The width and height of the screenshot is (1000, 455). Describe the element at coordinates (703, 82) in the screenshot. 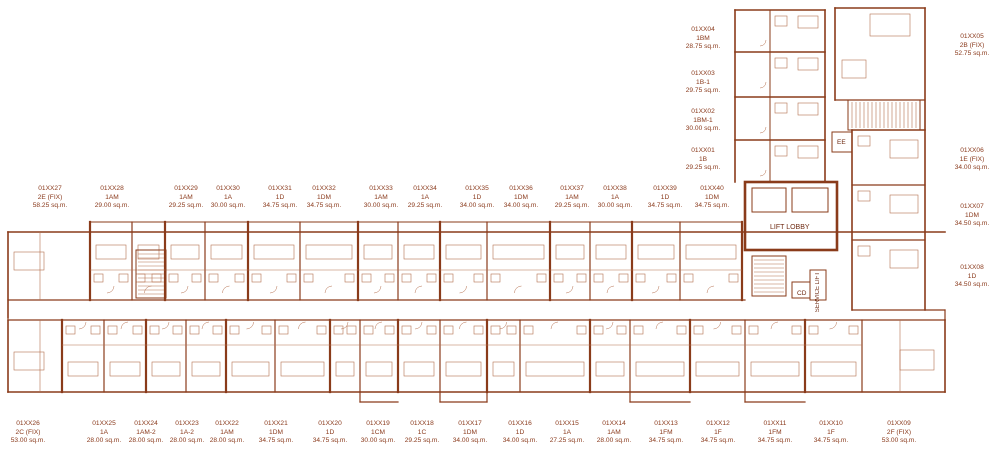

I see `unit-label-01xx03: 01XX03 1B-1 29.75 sq.m.` at that location.